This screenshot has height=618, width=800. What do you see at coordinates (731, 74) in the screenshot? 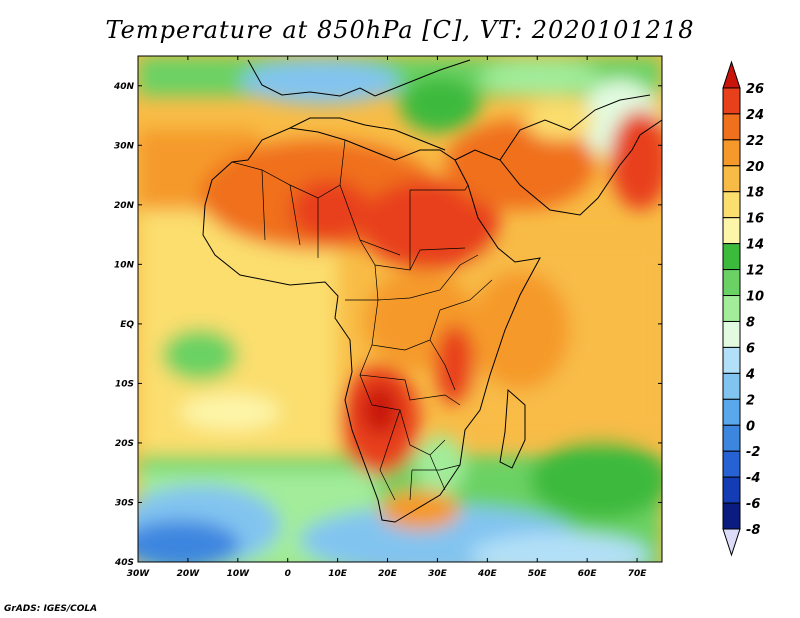
I see `colorbar-top-arrow` at bounding box center [731, 74].